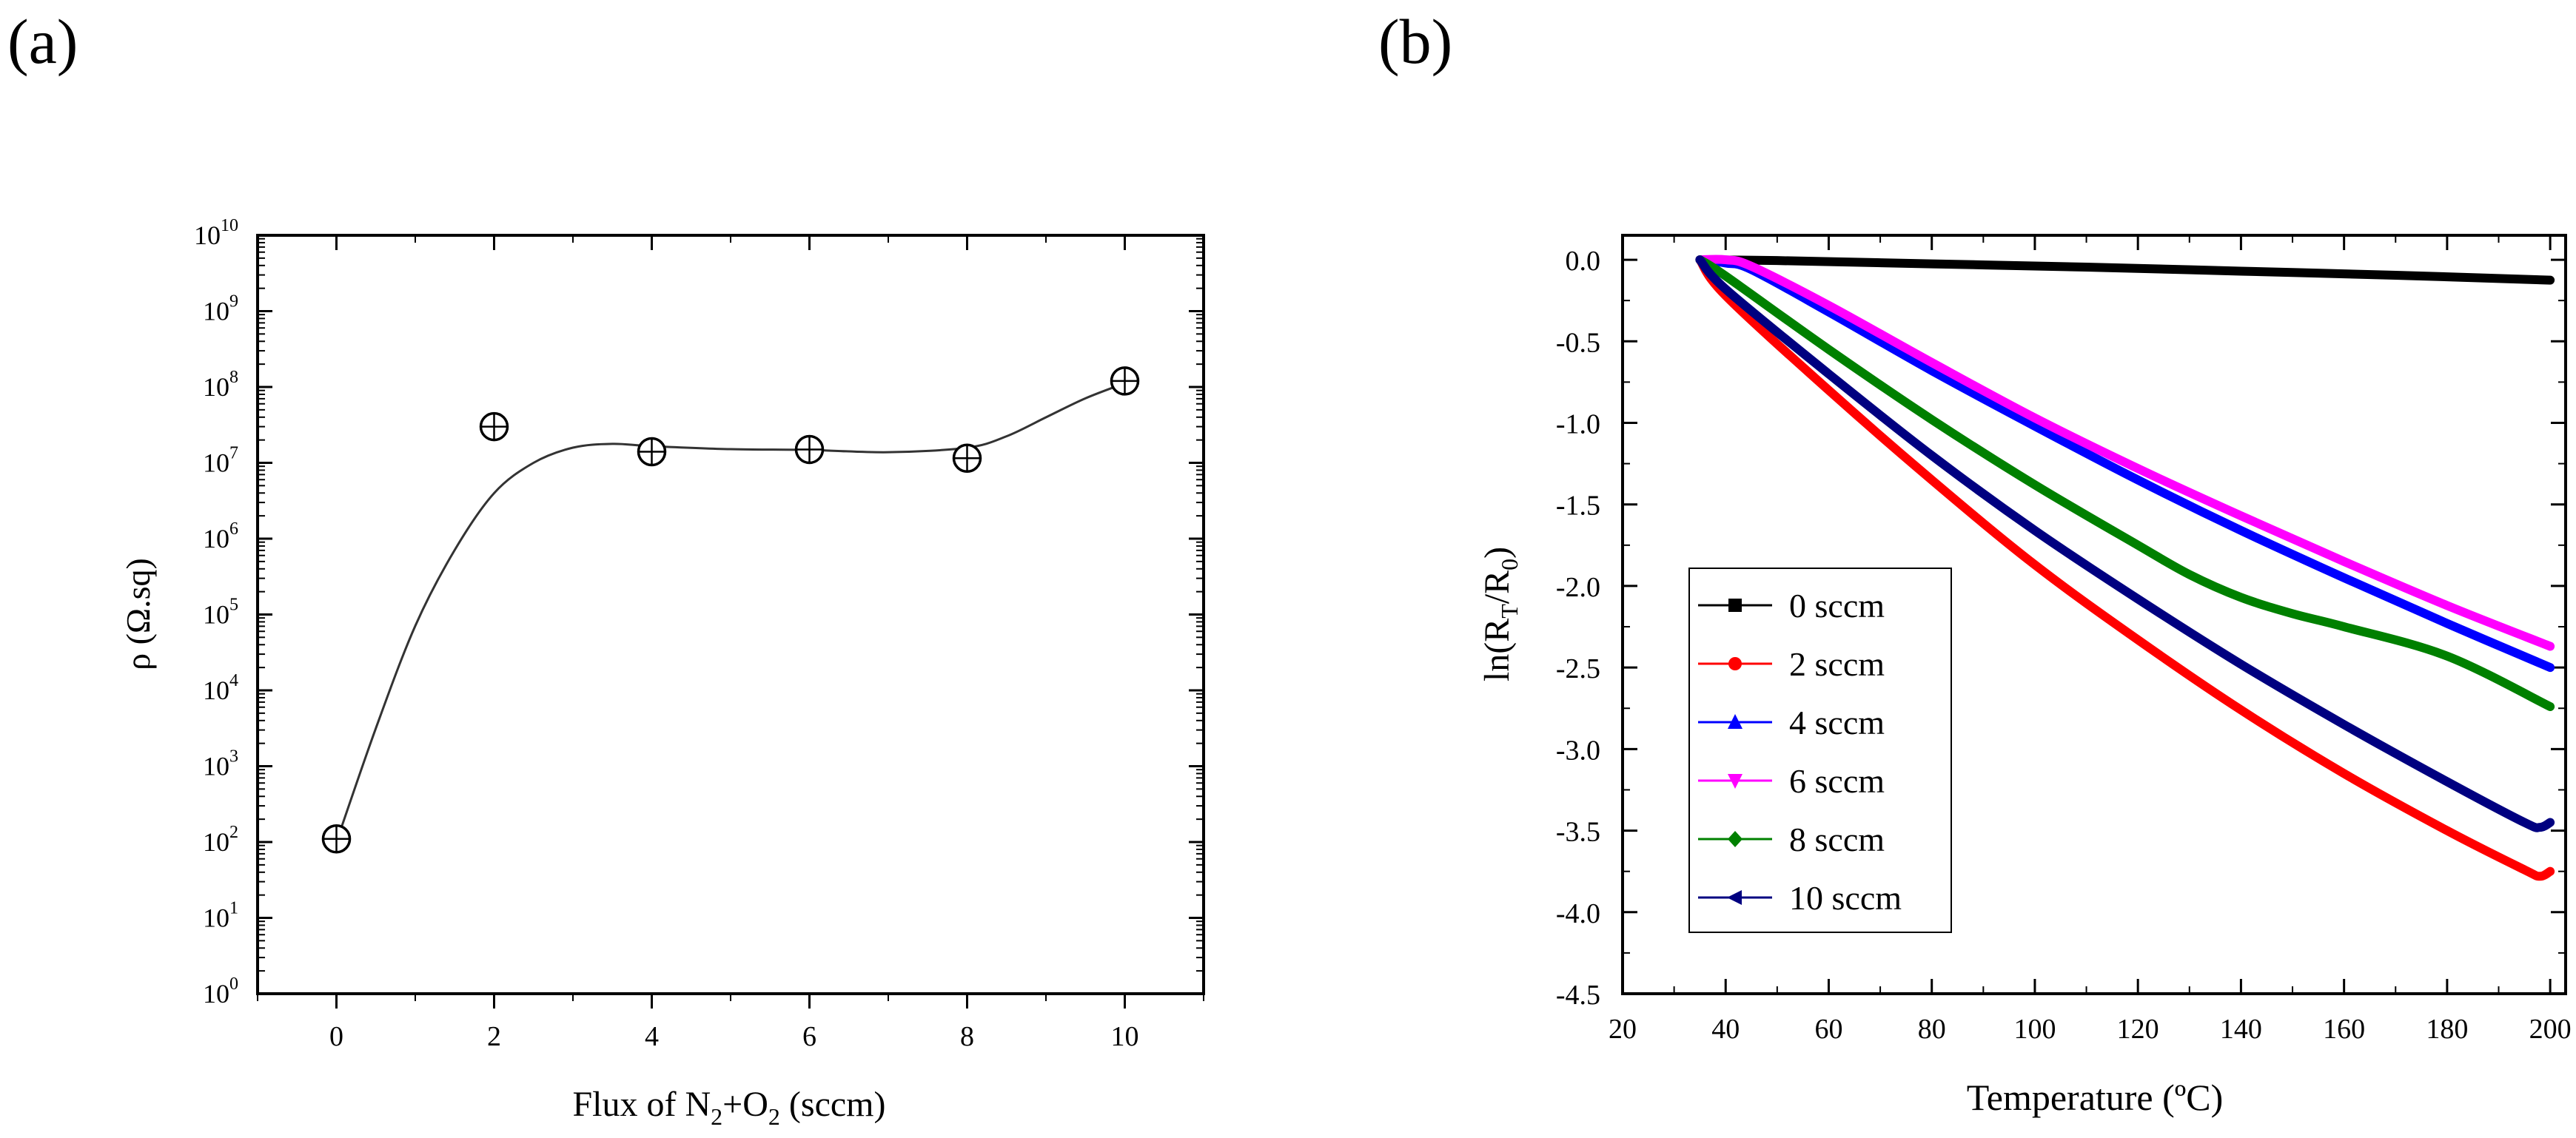 This screenshot has height=1138, width=2576. Describe the element at coordinates (220, 461) in the screenshot. I see `y-tick-label: 10⁷` at that location.